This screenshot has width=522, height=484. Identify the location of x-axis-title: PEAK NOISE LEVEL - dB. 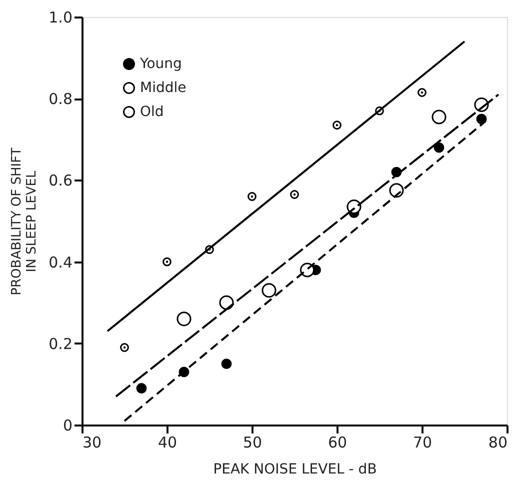
(295, 470).